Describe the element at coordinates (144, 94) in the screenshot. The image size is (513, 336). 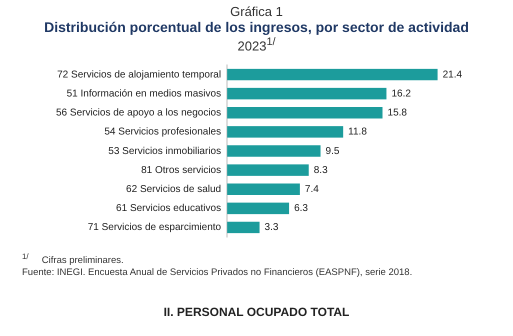
I see `y-tick-label: 51 Información en medios masivos` at that location.